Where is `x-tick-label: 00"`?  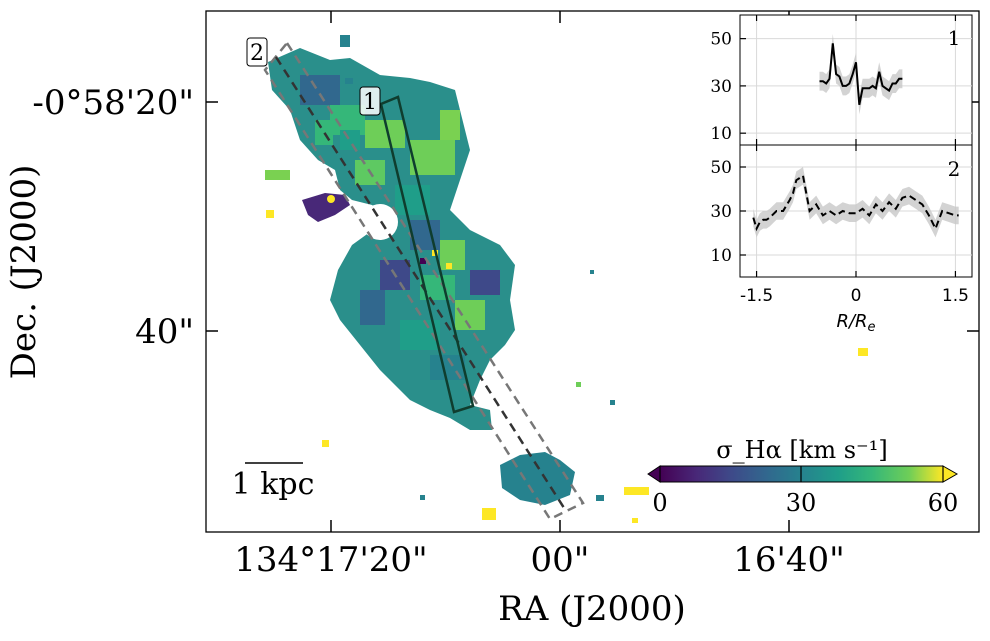 x-tick-label: 00" is located at coordinates (560, 560).